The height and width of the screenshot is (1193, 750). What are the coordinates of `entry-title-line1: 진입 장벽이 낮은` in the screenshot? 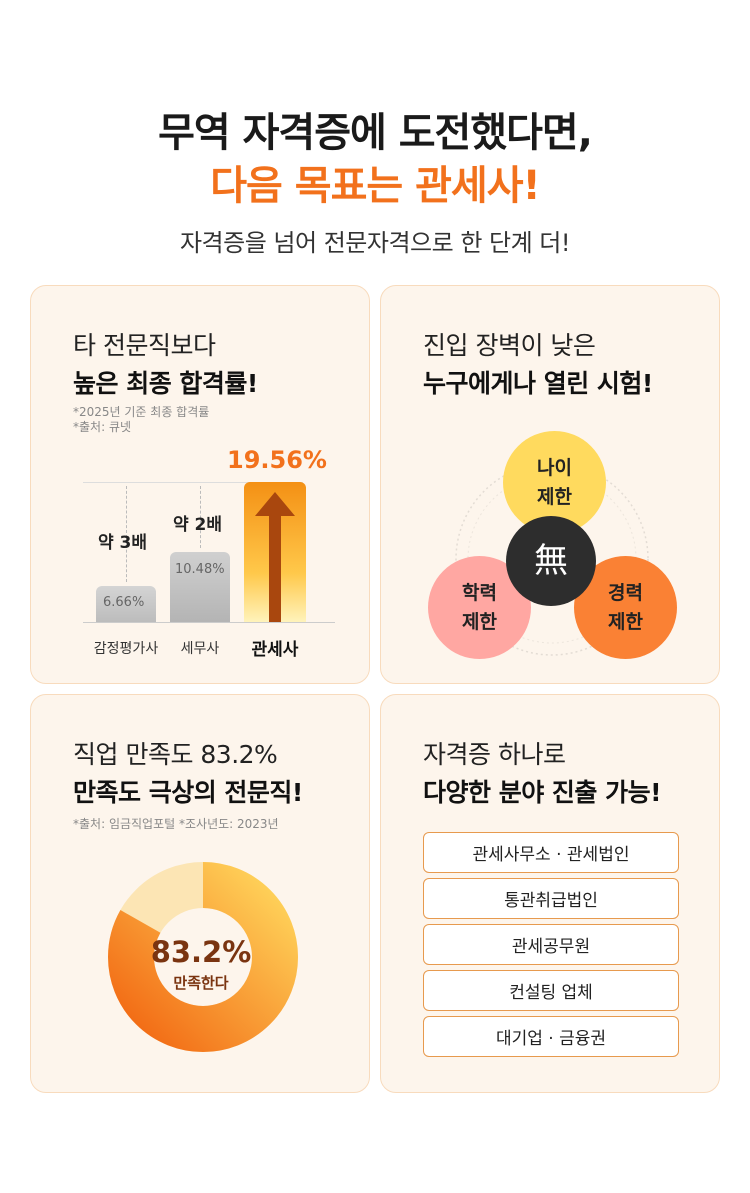 It's located at (509, 345).